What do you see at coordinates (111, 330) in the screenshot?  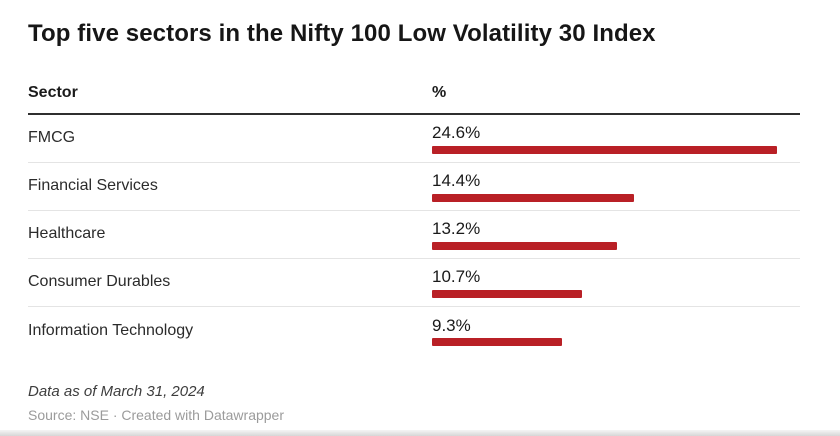 I see `sector-label: Information Technology` at bounding box center [111, 330].